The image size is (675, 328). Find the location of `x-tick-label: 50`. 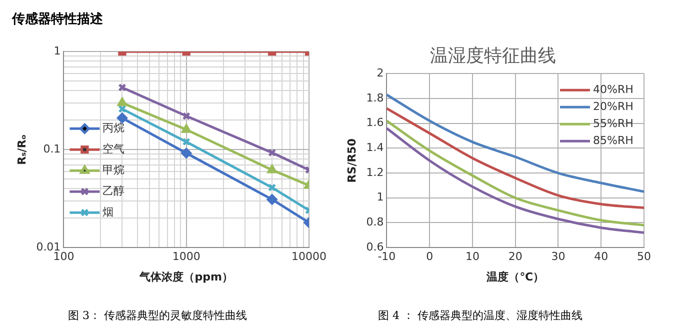

x-tick-label: 50 is located at coordinates (644, 257).